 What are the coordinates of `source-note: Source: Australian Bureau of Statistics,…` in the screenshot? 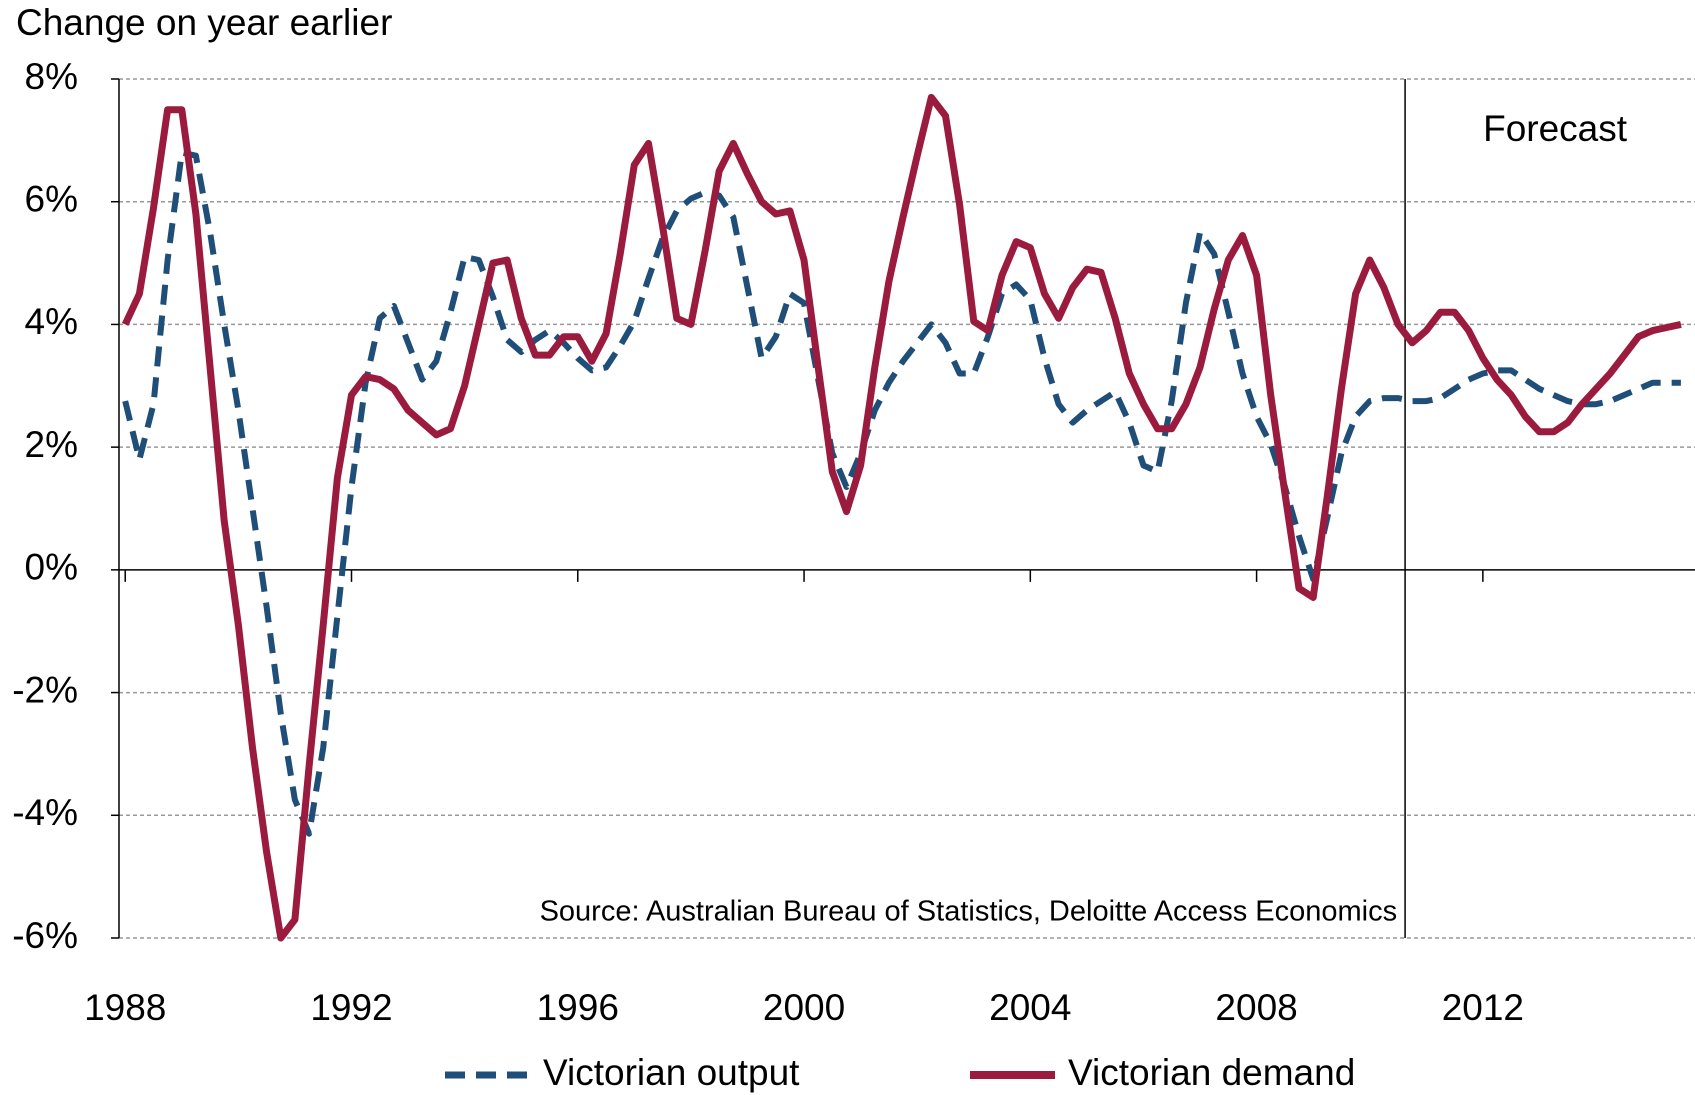 It's located at (969, 912).